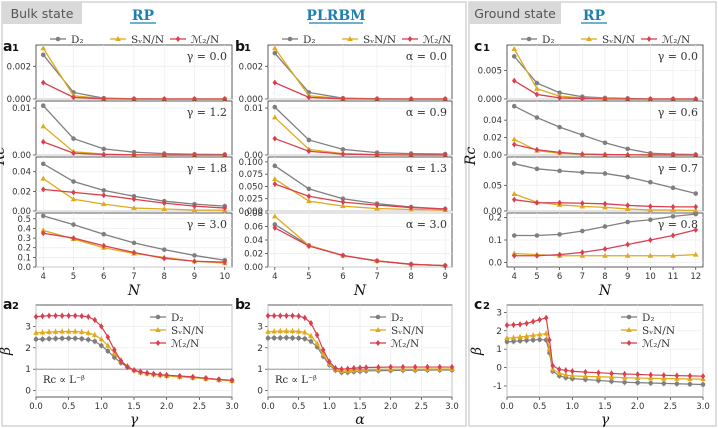  I want to click on b1-legend-marker-SvN, so click(350, 38).